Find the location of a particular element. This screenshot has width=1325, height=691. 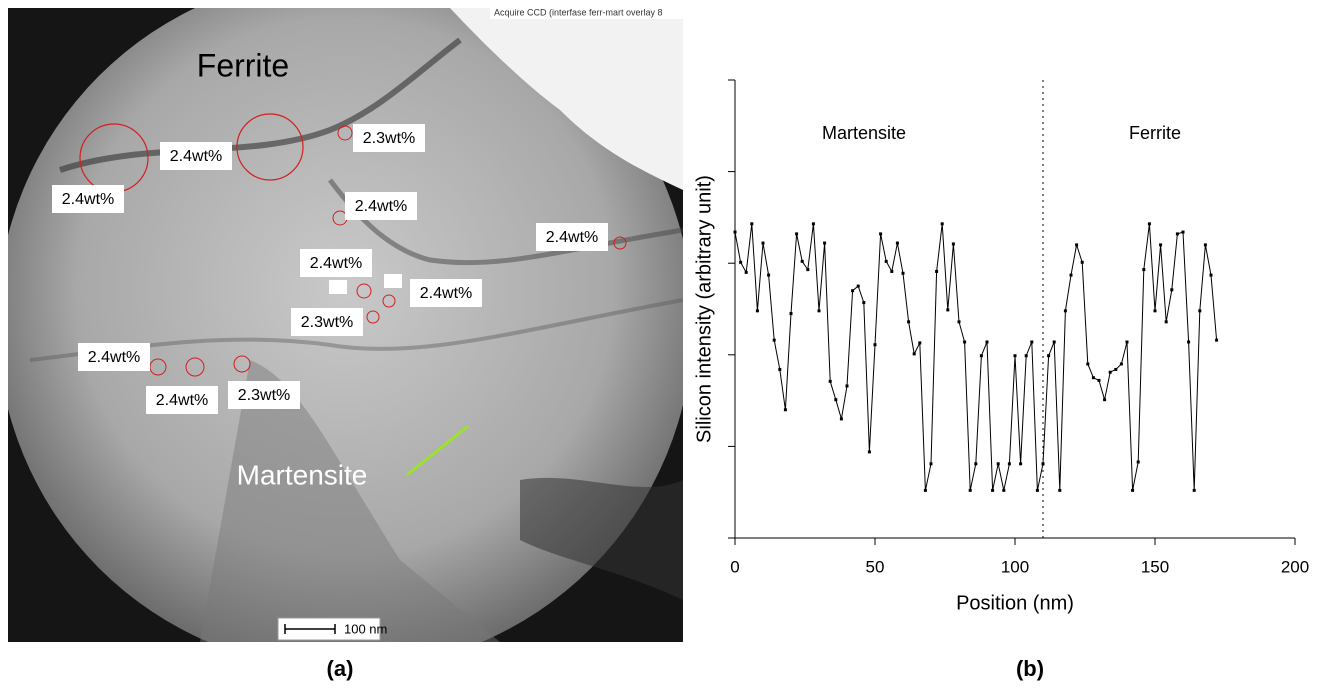

panel-label: (a) is located at coordinates (340, 668).